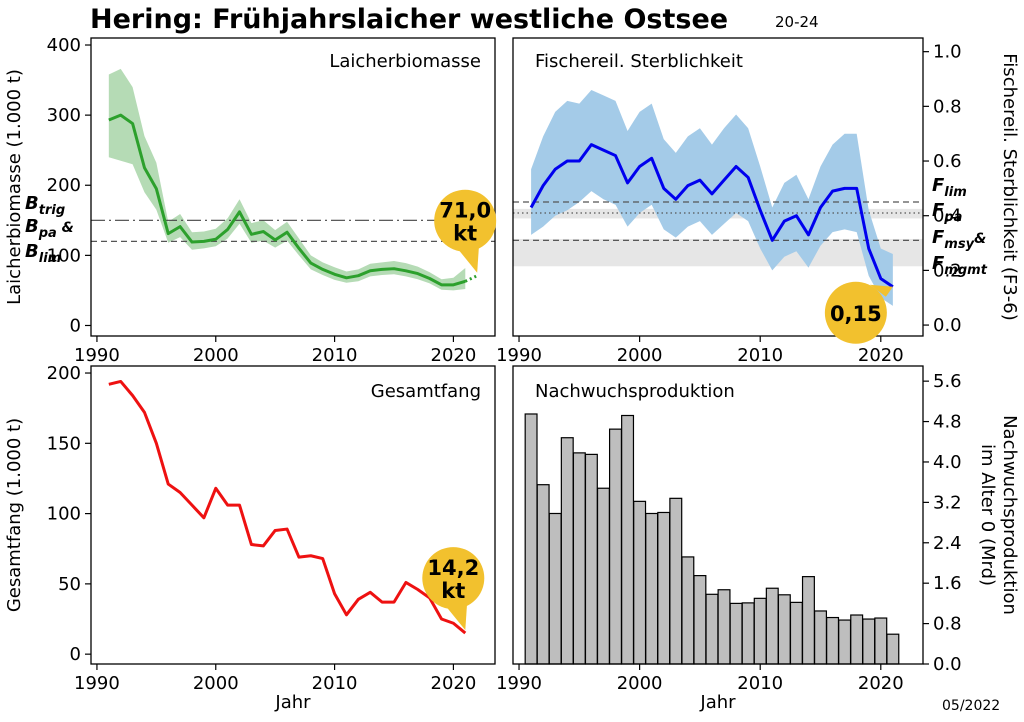 The width and height of the screenshot is (1024, 722). Describe the element at coordinates (64, 45) in the screenshot. I see `y-tick-label: 400` at that location.